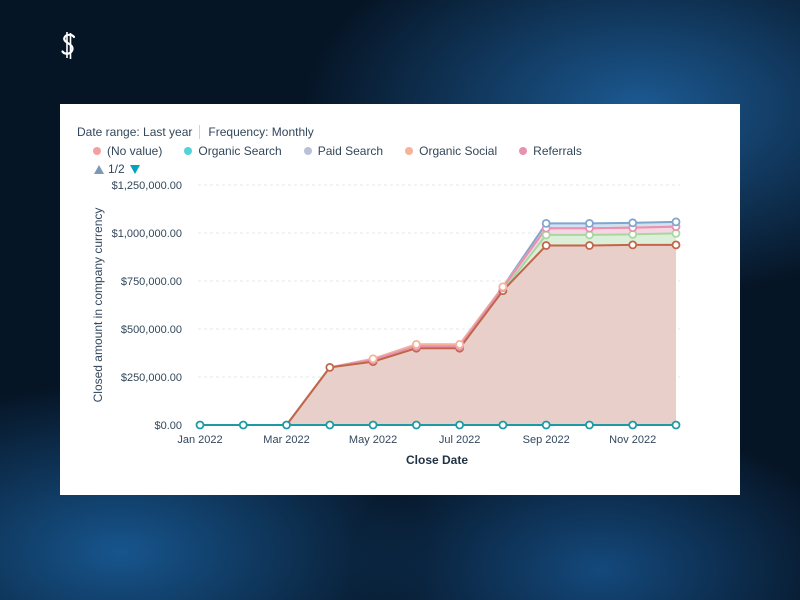 Image resolution: width=800 pixels, height=600 pixels. I want to click on dollar-logo-icon, so click(68, 45).